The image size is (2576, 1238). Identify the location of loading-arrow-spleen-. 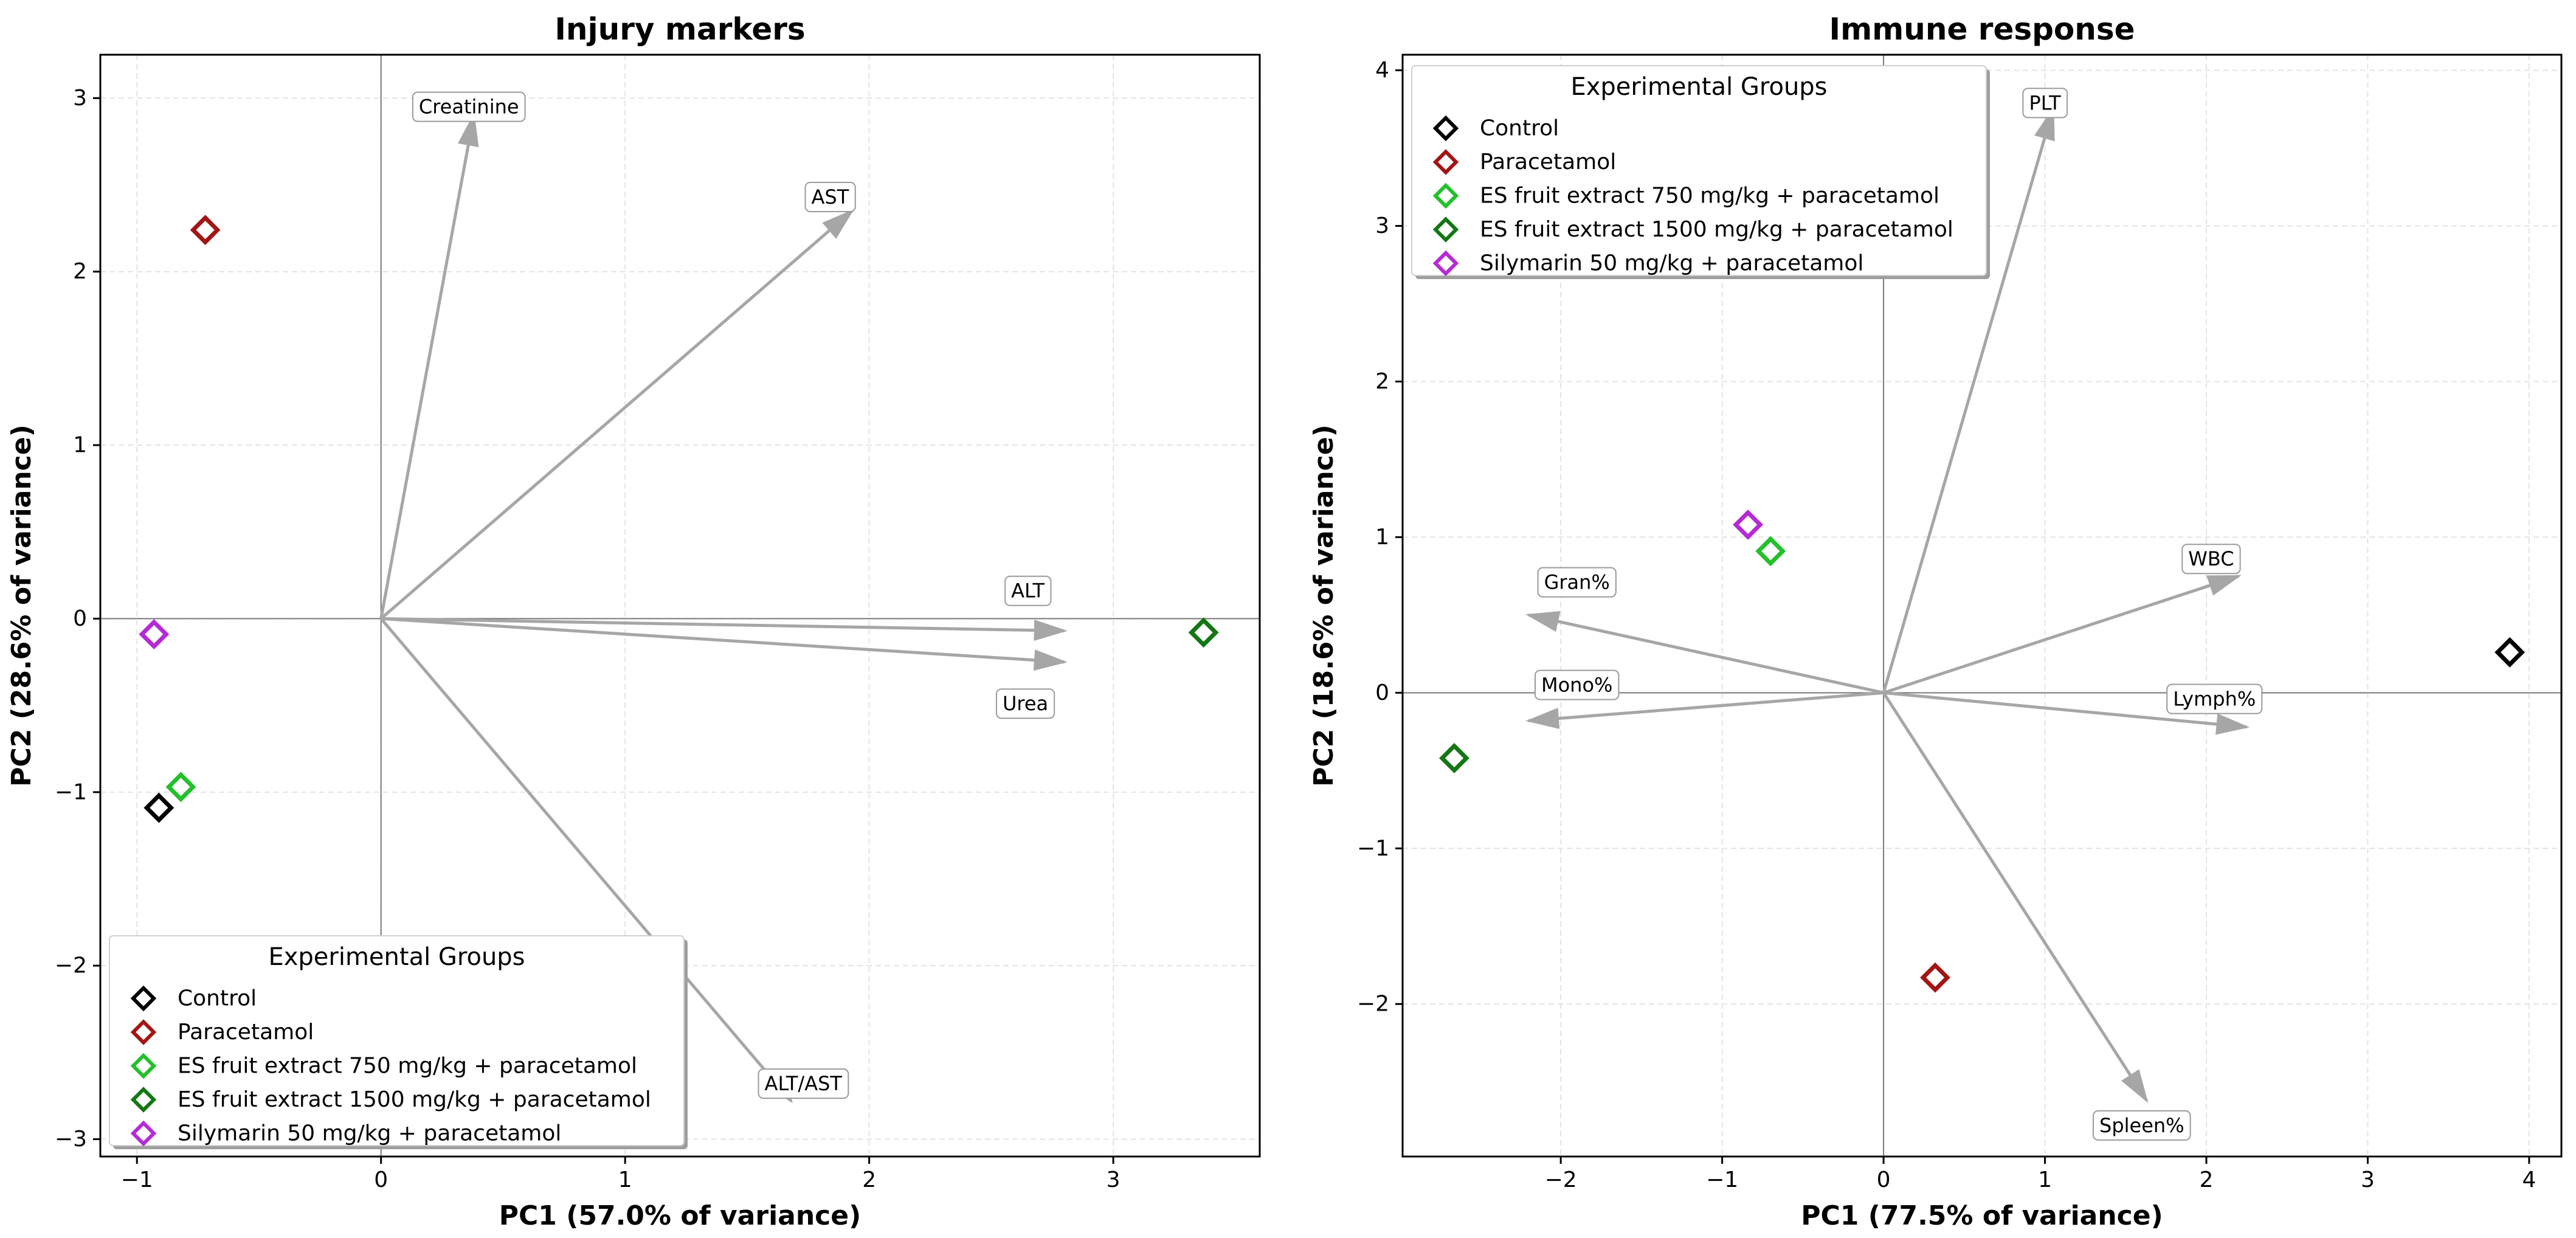
(2015, 897).